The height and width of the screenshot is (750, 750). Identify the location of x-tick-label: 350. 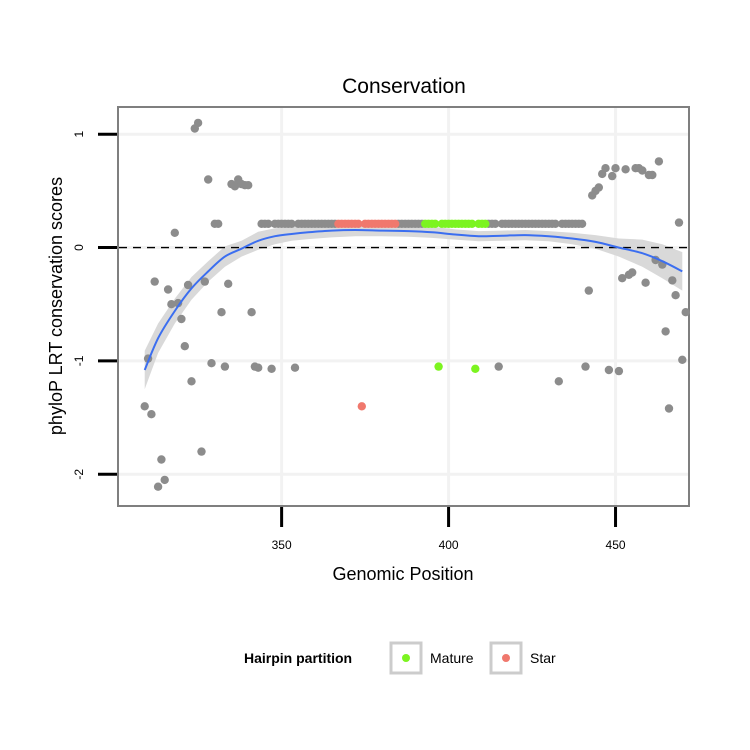
(282, 545).